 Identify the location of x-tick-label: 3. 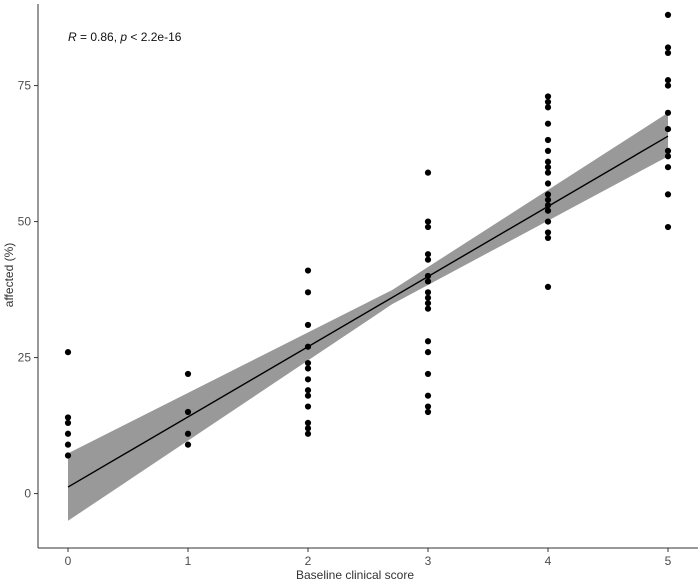
(428, 561).